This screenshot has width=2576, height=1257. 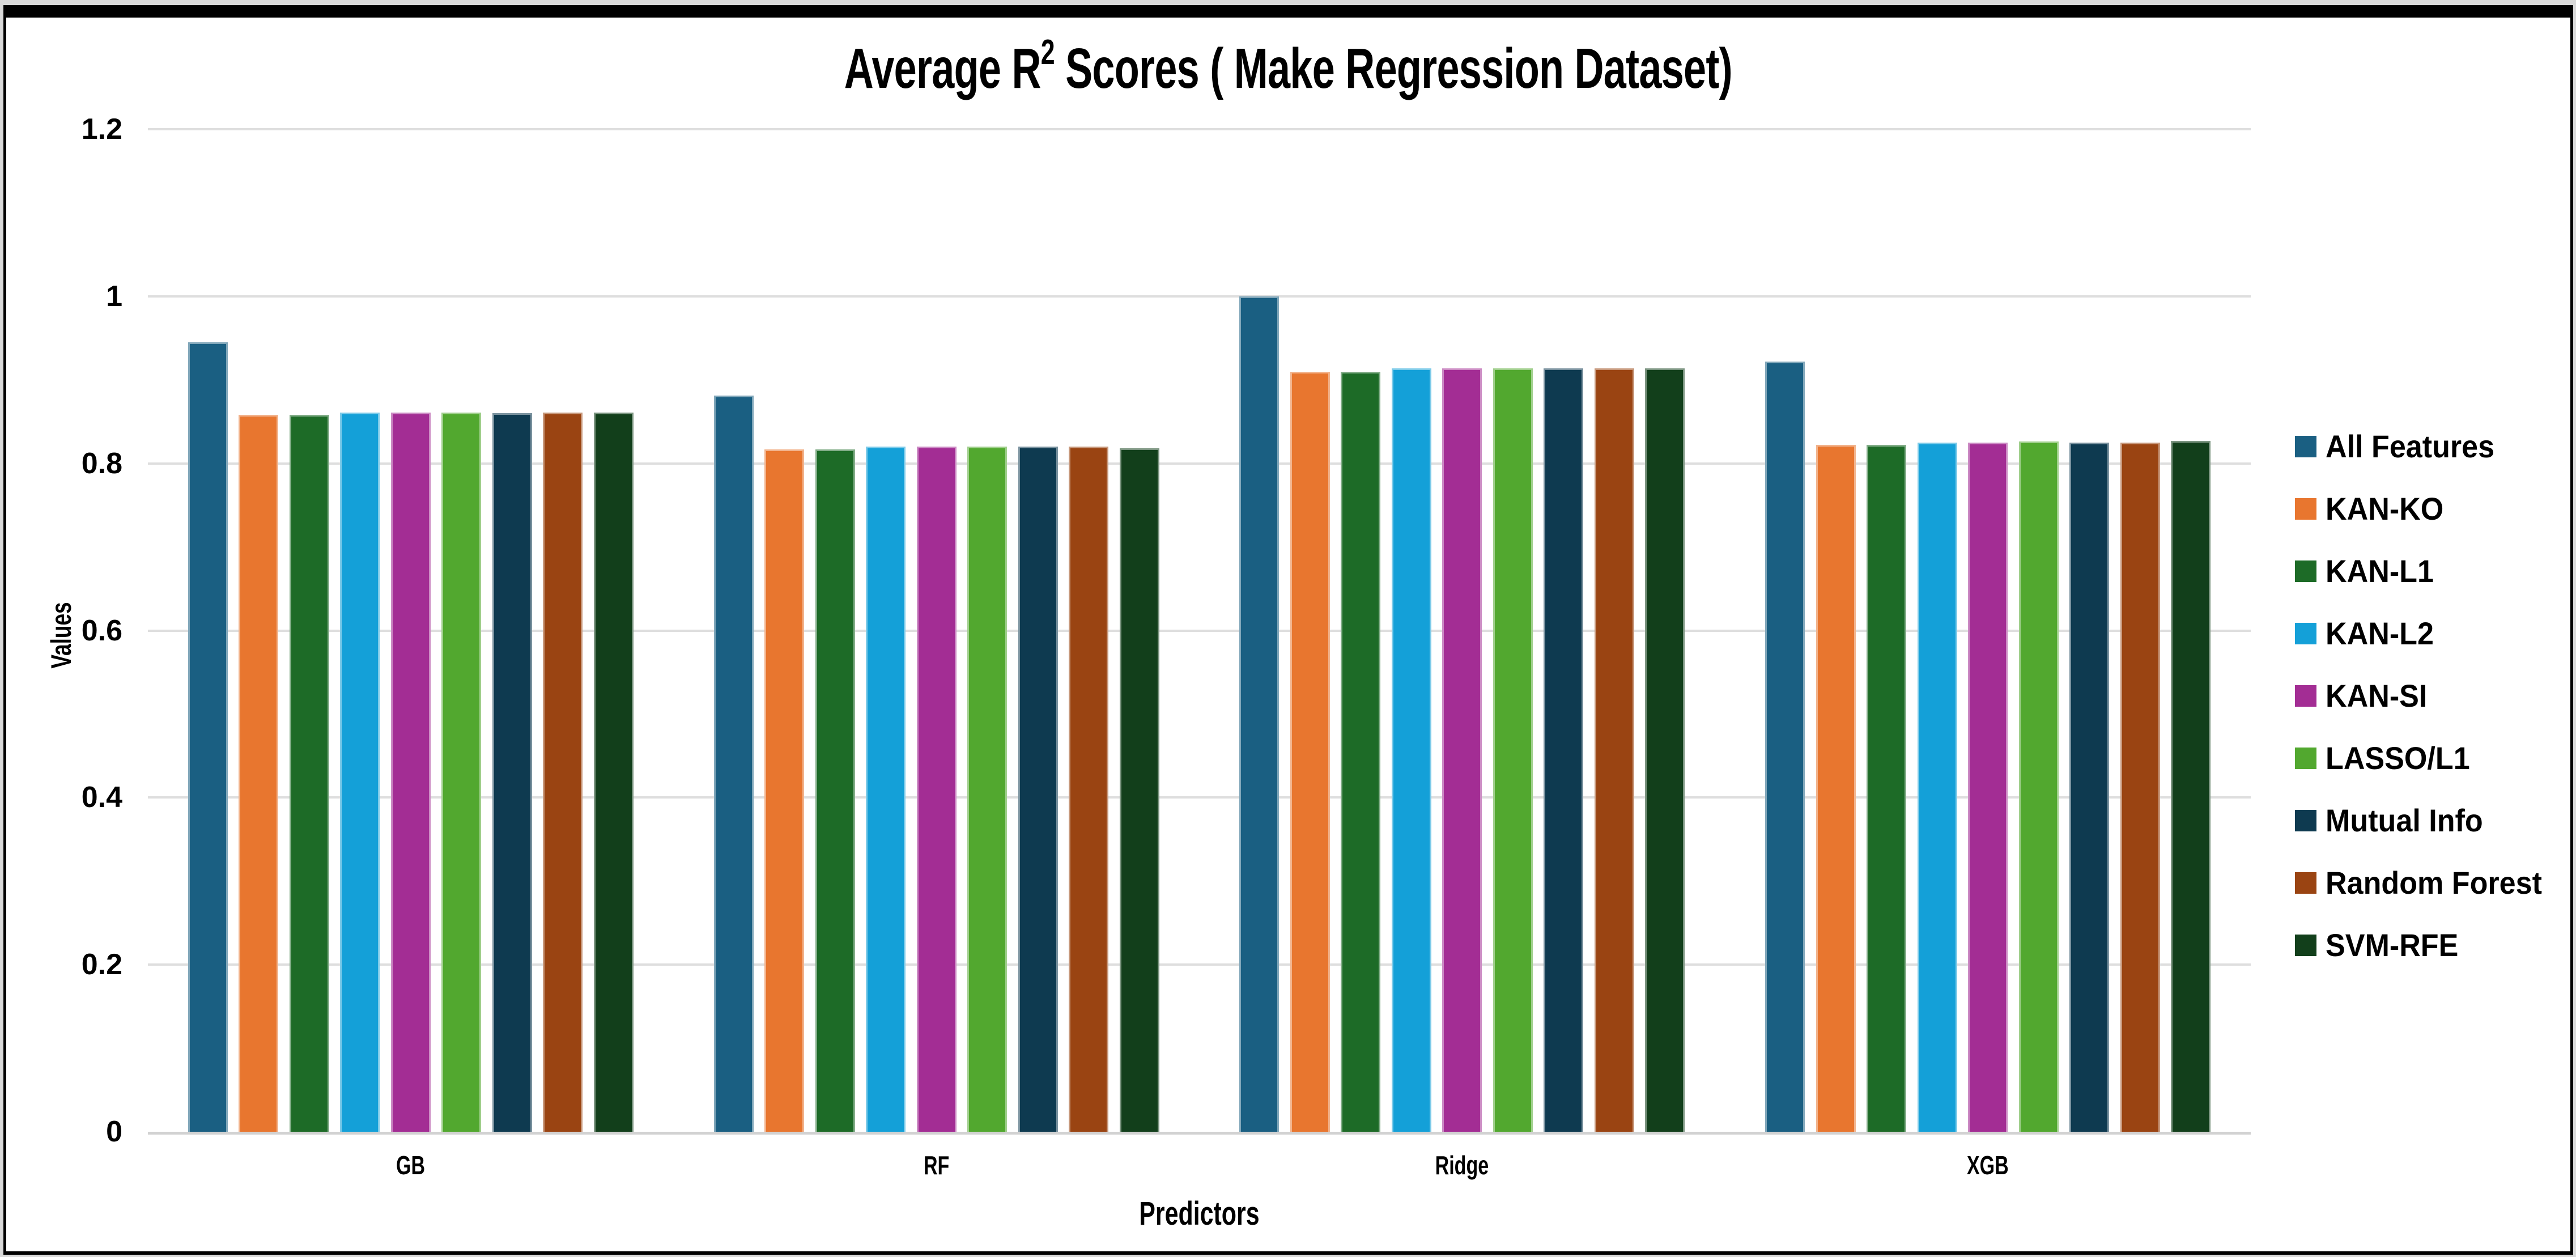 I want to click on y-tick-label: 1.2, so click(x=101, y=129).